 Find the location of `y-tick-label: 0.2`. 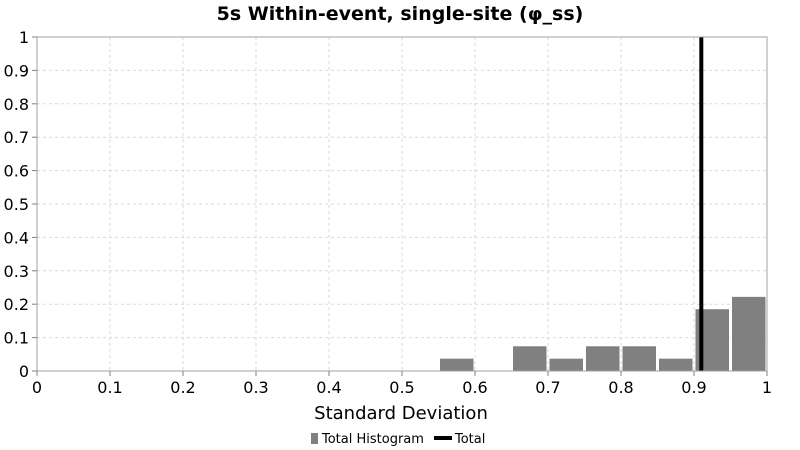

y-tick-label: 0.2 is located at coordinates (16, 304).